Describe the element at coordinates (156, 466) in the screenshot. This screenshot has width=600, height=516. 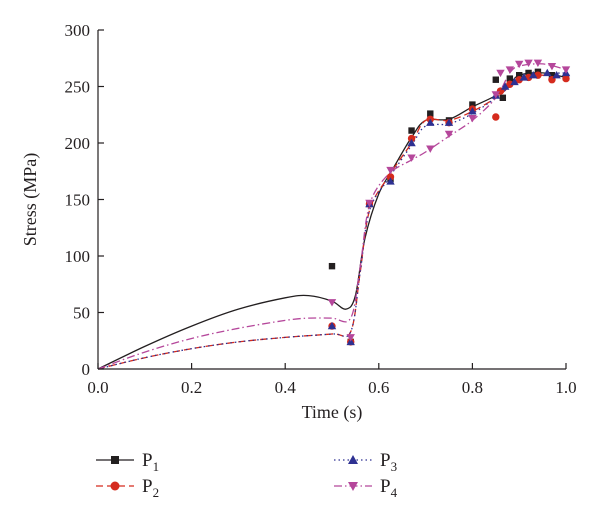
I see `legend-subscript: 1` at that location.